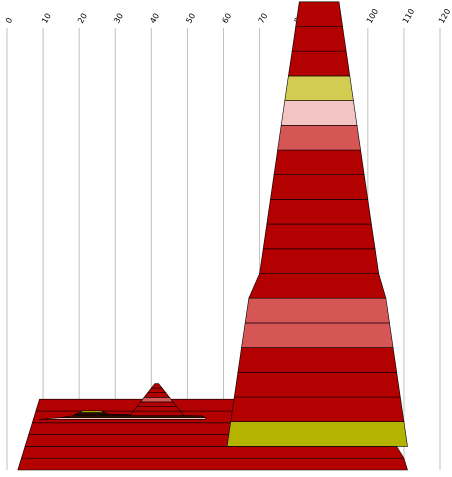 The image size is (452, 477). Describe the element at coordinates (319, 212) in the screenshot. I see `layer-s1-l9` at that location.